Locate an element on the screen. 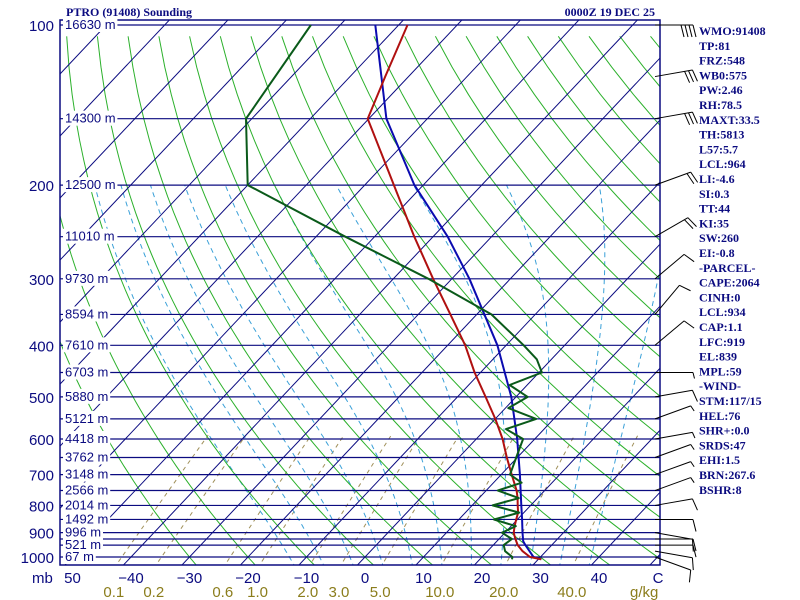 The width and height of the screenshot is (800, 600). index-line: SHR+:0.0 is located at coordinates (724, 431).